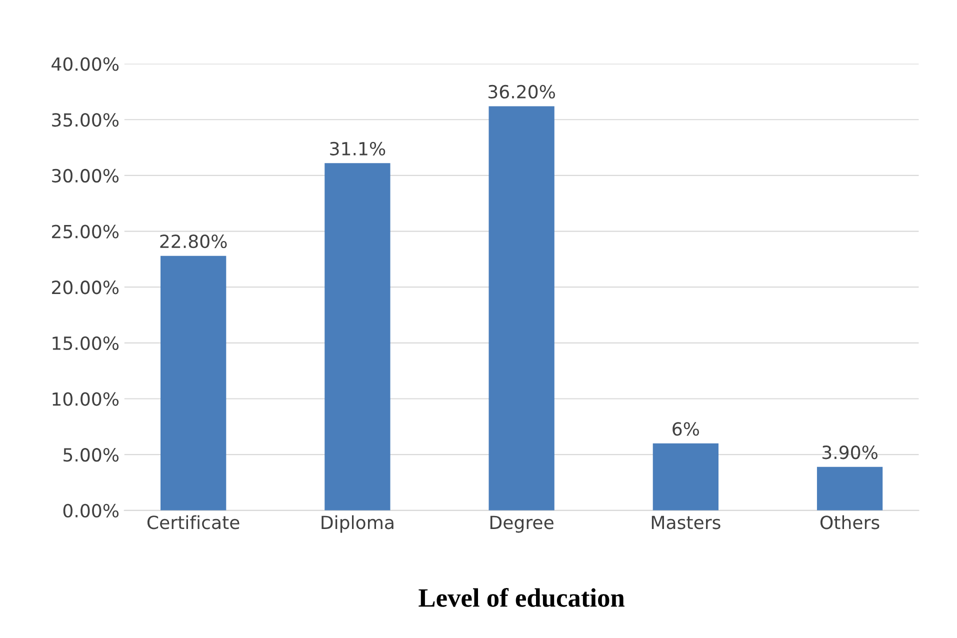 The image size is (957, 638). I want to click on y-tick-label: 30.00%, so click(85, 175).